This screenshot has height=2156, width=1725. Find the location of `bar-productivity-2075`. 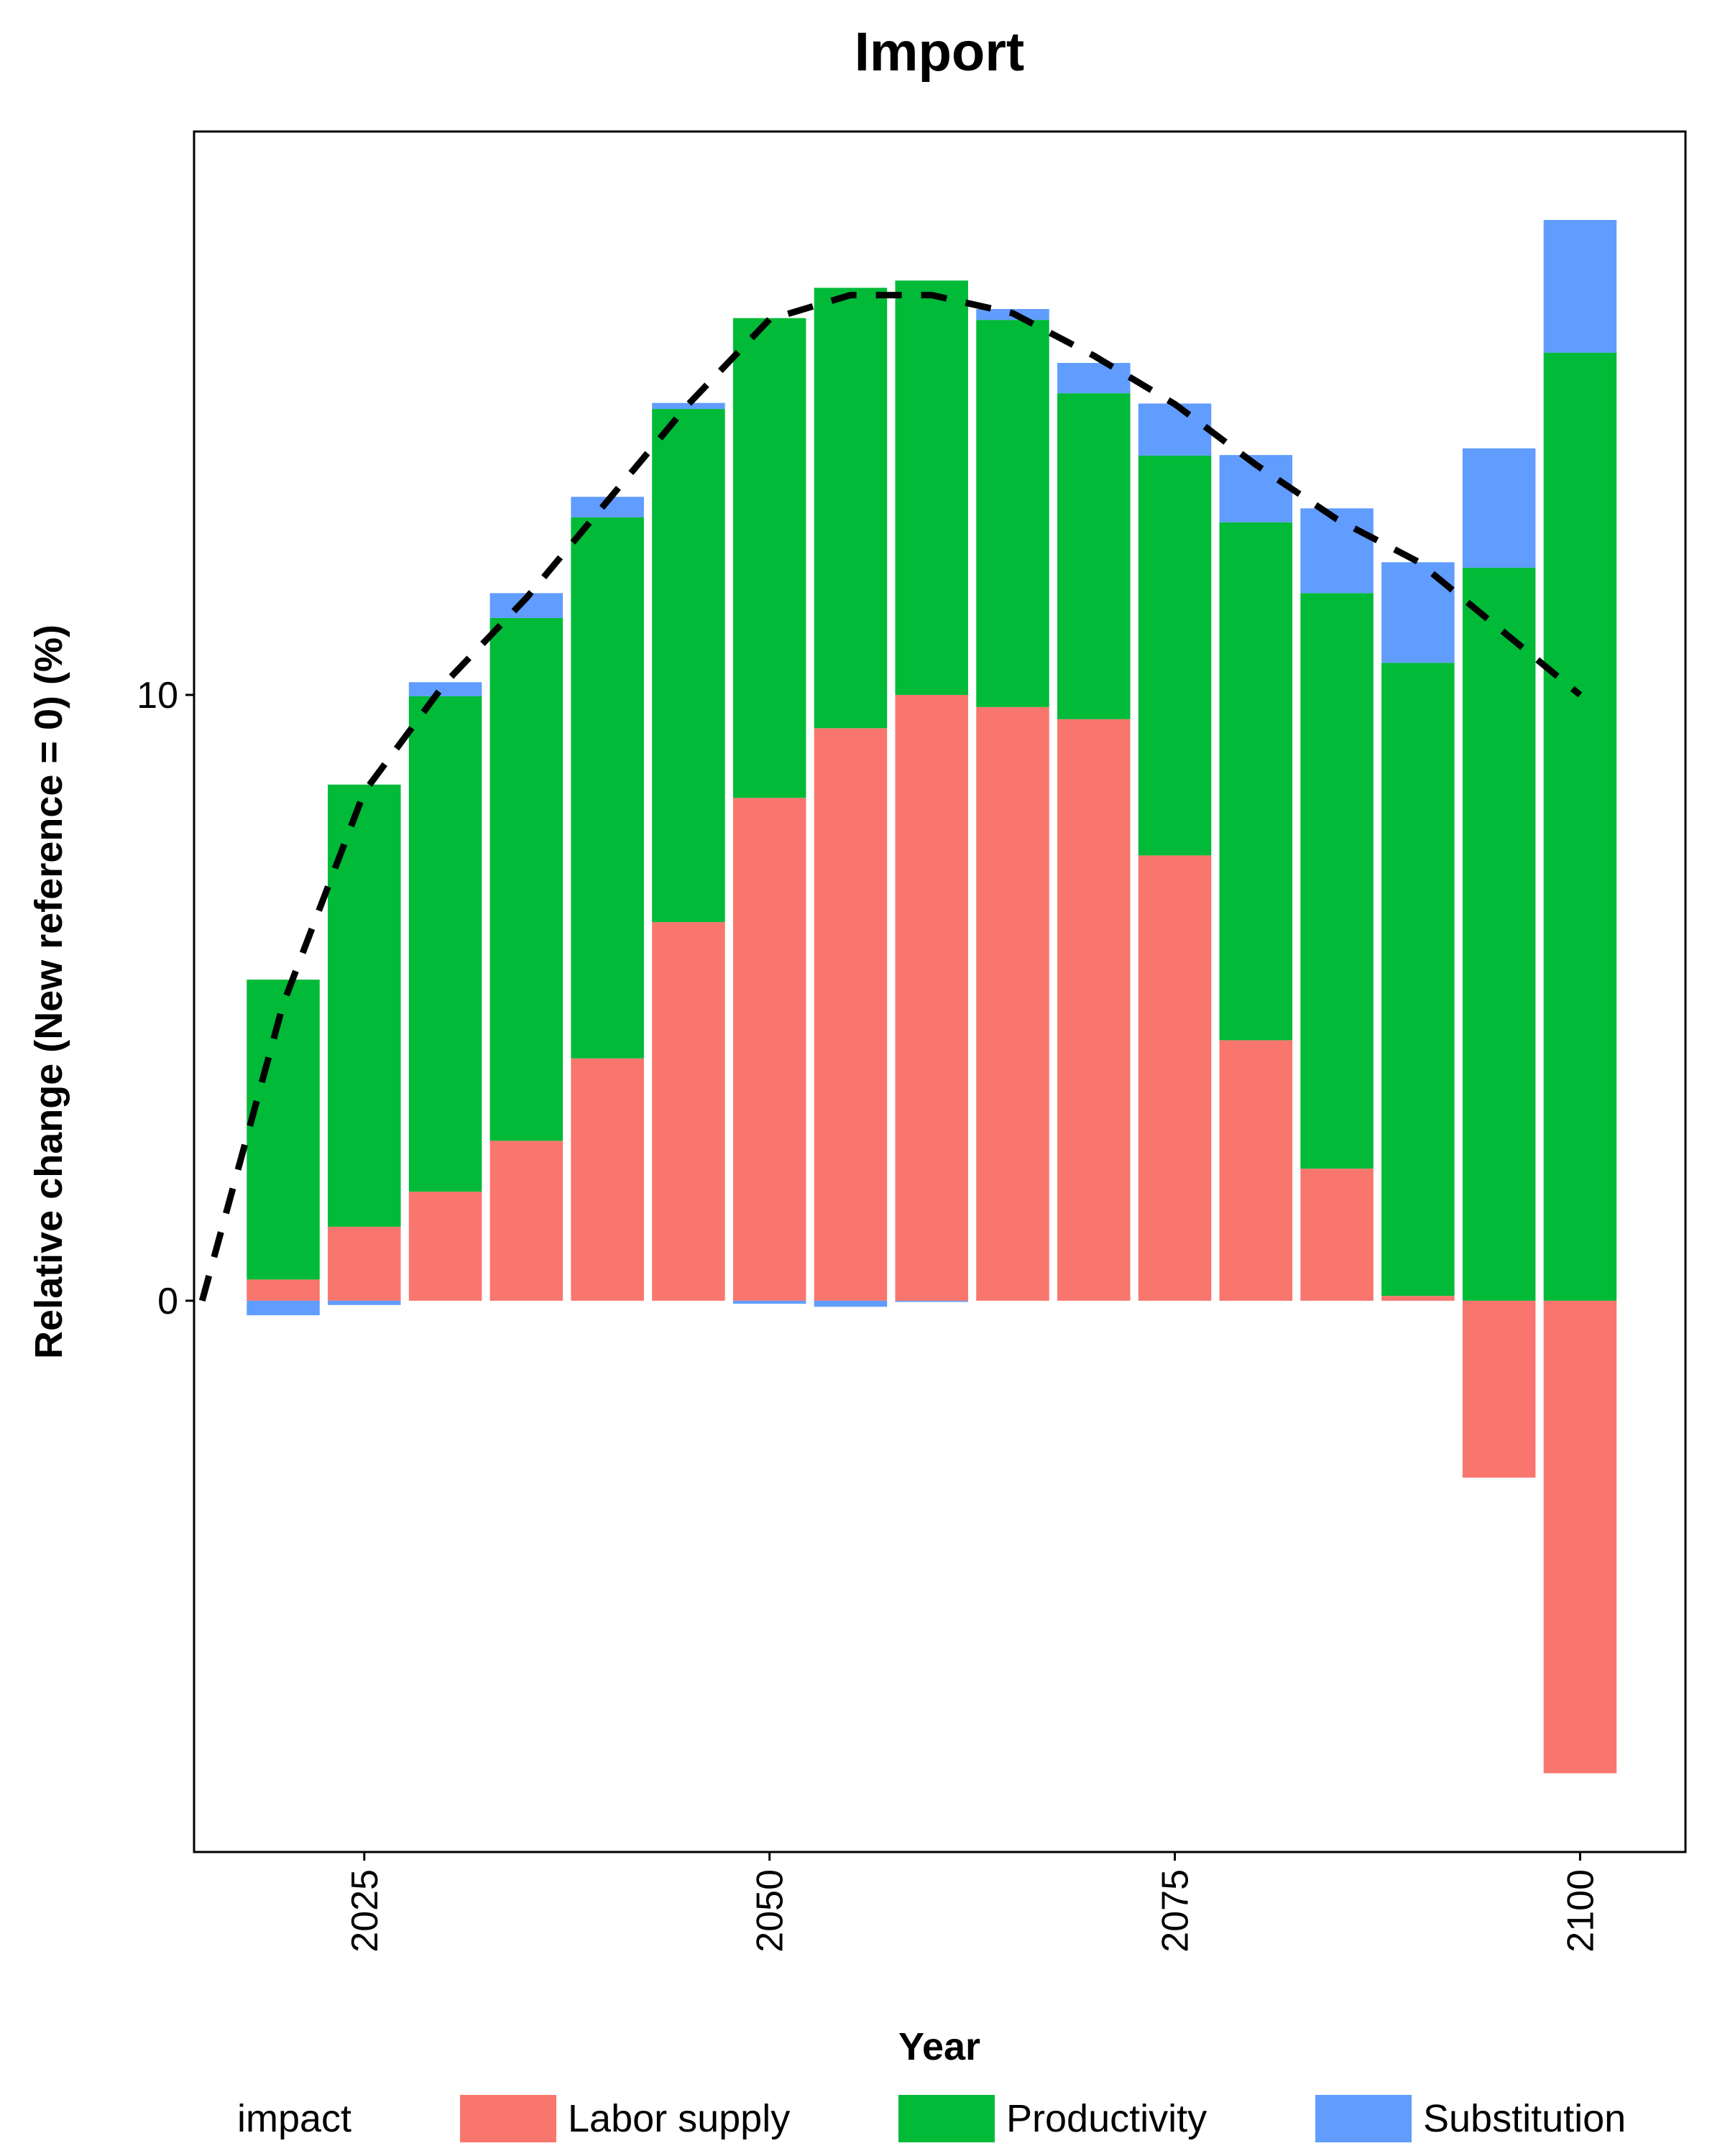

bar-productivity-2075 is located at coordinates (1175, 655).